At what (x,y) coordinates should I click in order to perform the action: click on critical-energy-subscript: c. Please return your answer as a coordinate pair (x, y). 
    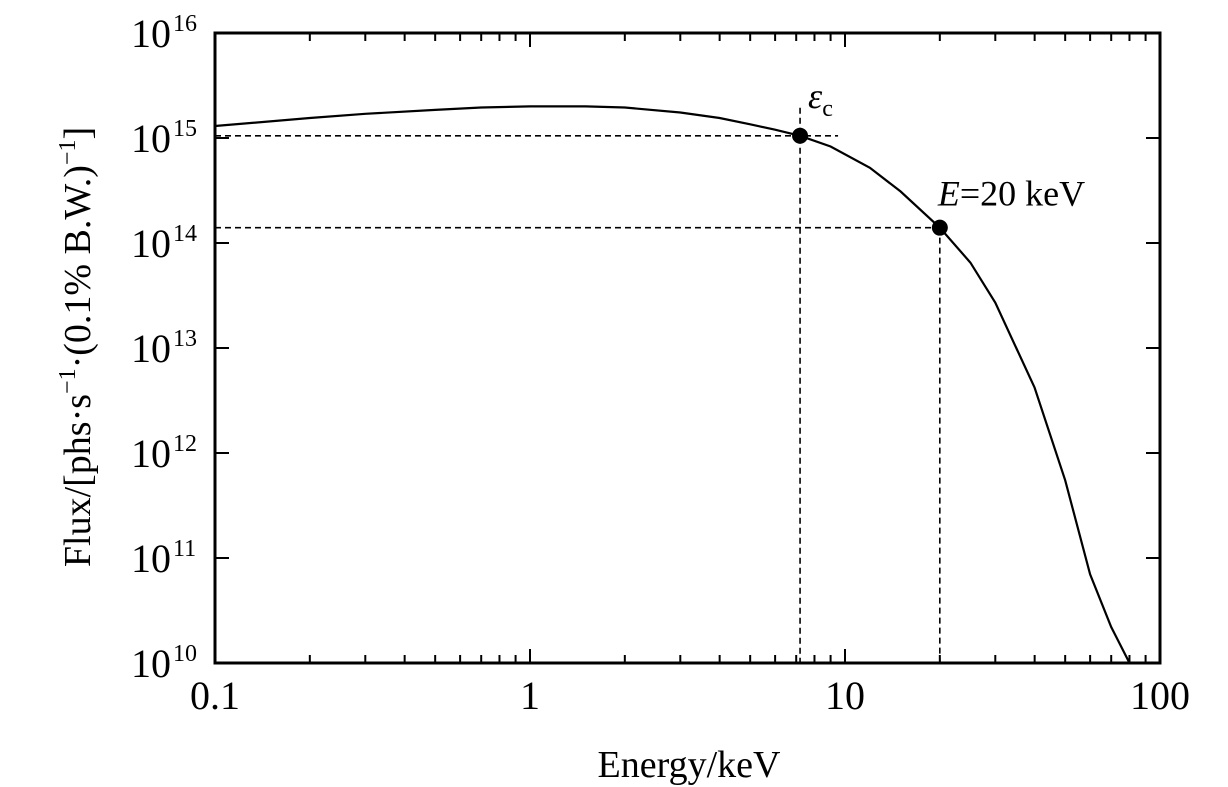
    Looking at the image, I should click on (827, 109).